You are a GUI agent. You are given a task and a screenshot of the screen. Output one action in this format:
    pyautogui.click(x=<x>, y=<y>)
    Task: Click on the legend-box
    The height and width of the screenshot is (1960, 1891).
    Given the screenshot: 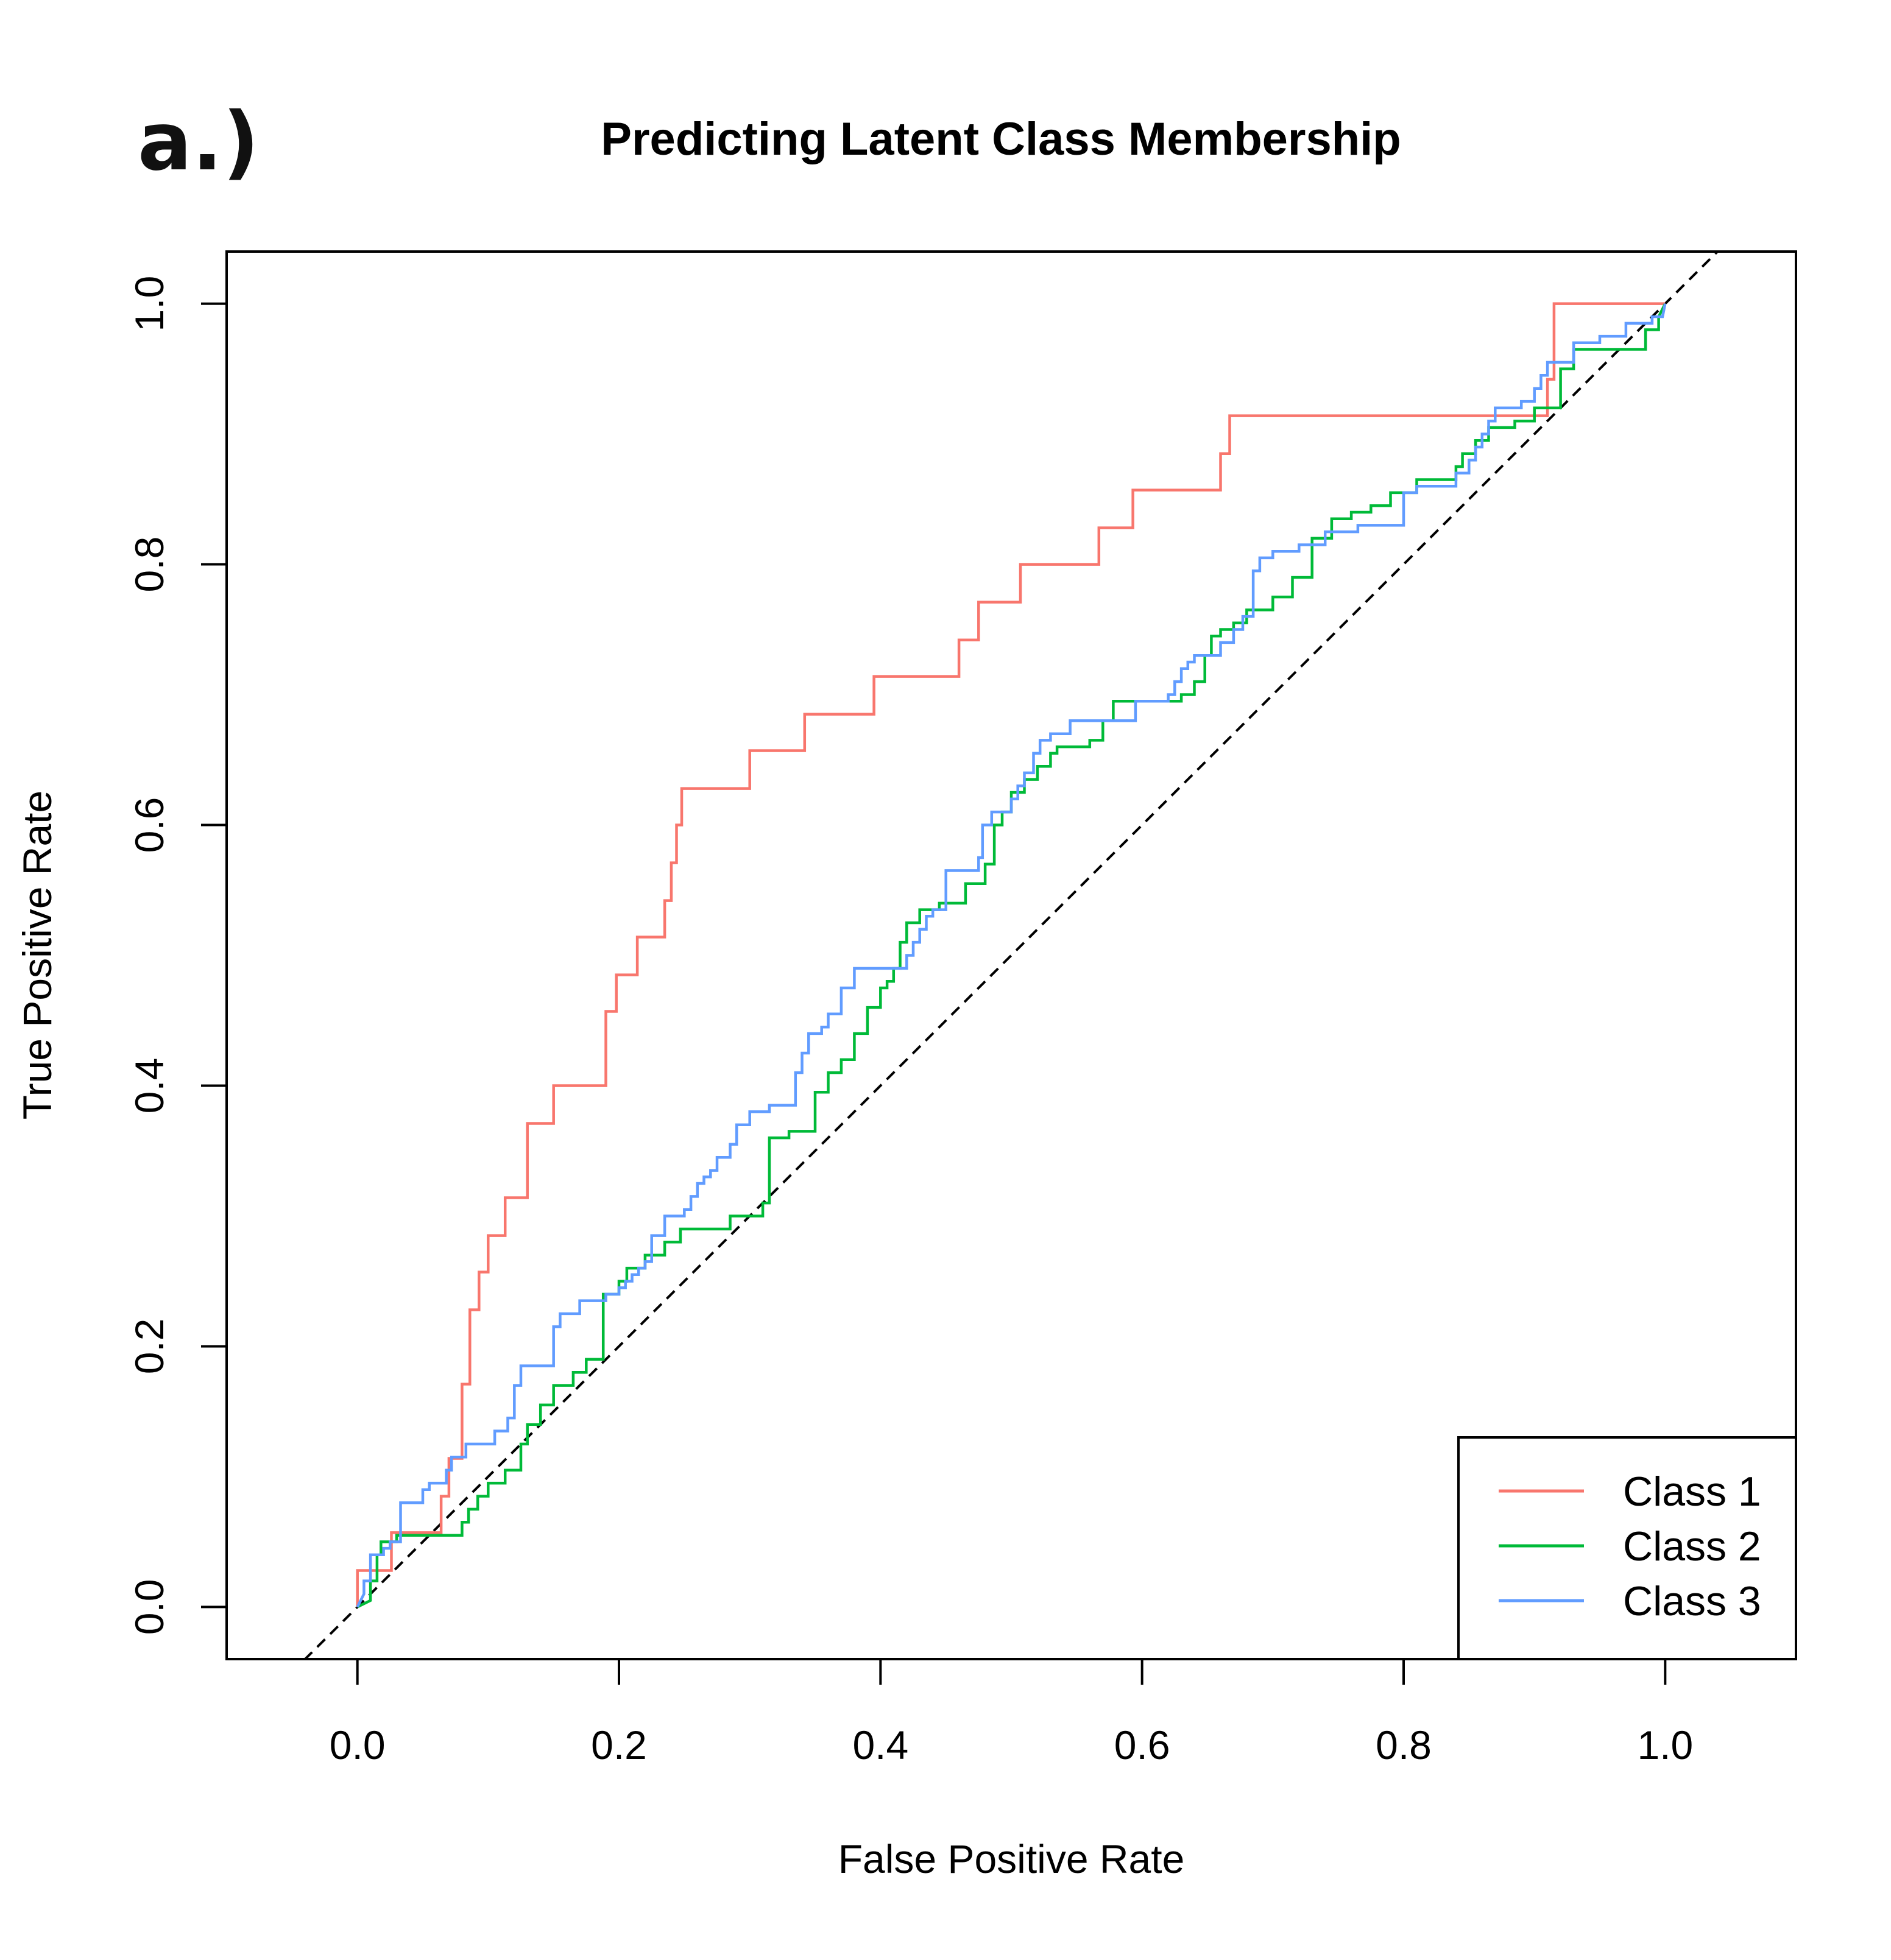 What is the action you would take?
    pyautogui.click(x=1627, y=1548)
    